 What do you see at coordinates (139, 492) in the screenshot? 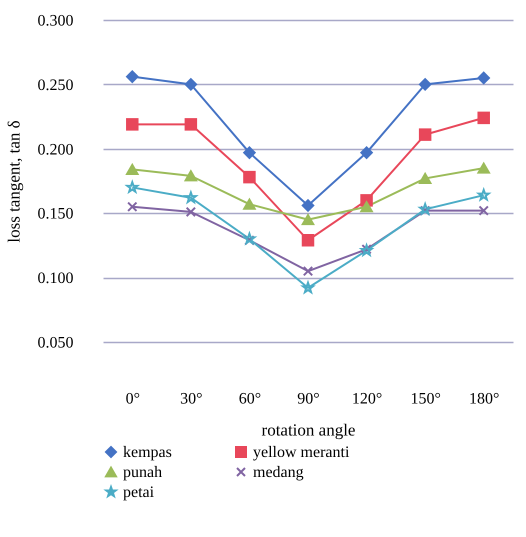
I see `legend-label: petai` at bounding box center [139, 492].